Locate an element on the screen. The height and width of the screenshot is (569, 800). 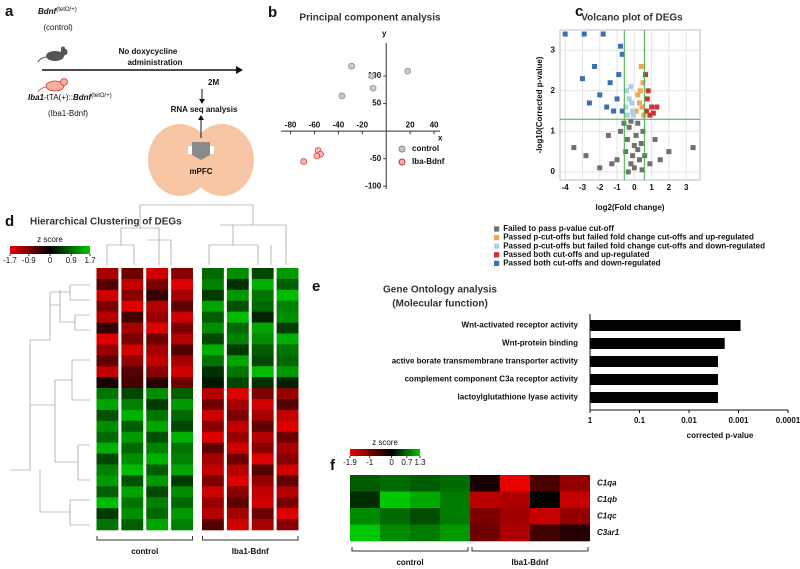
row-label: C1qb is located at coordinates (607, 499).